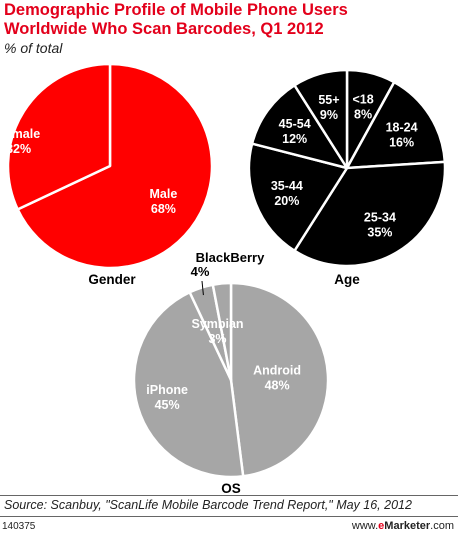 The width and height of the screenshot is (458, 536). I want to click on age-pie-title: Age, so click(347, 279).